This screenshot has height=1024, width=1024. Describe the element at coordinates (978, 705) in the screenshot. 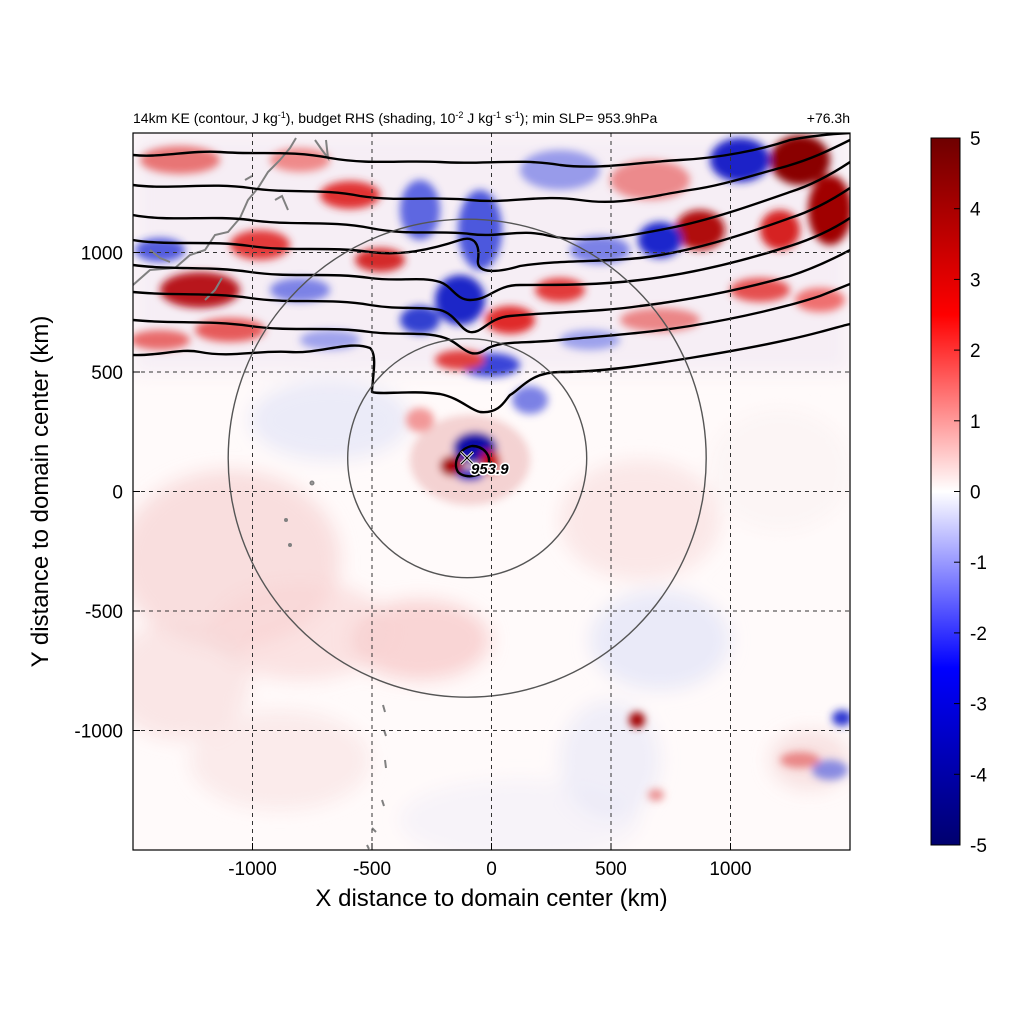

I see `colorbar-tick-label: -3` at that location.